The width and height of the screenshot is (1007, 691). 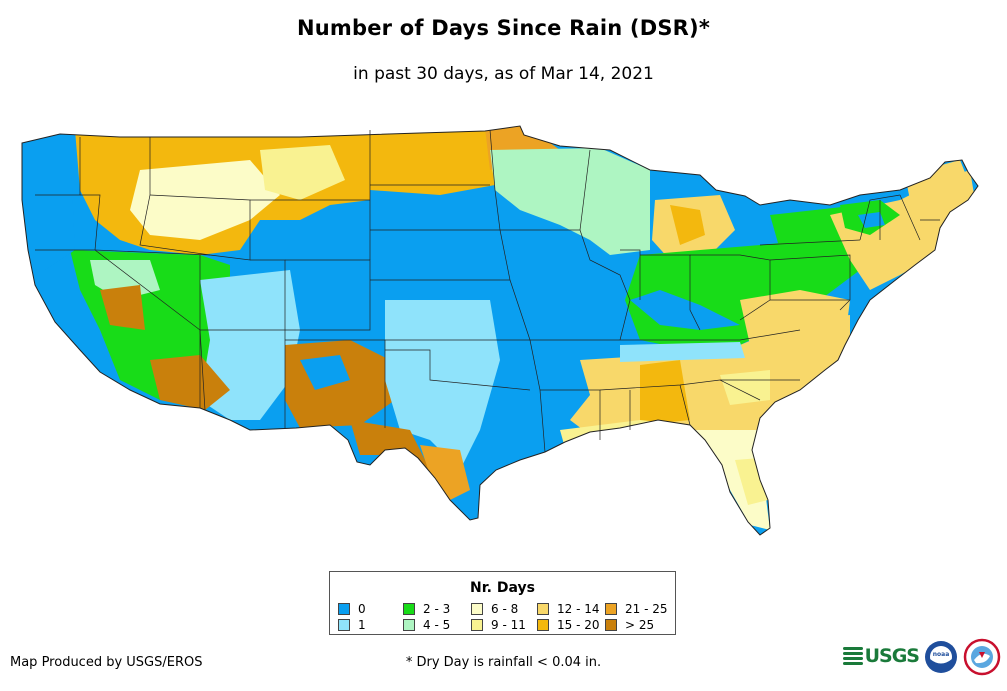 What do you see at coordinates (362, 625) in the screenshot?
I see `legend-label: 1` at bounding box center [362, 625].